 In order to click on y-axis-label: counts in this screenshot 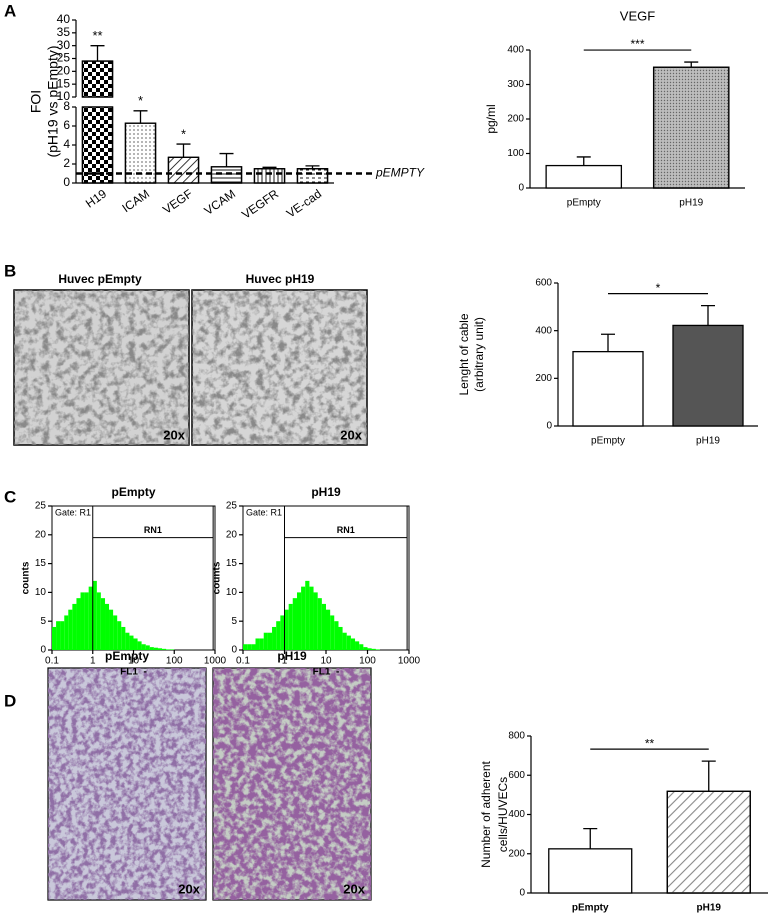, I will do `click(26, 577)`.